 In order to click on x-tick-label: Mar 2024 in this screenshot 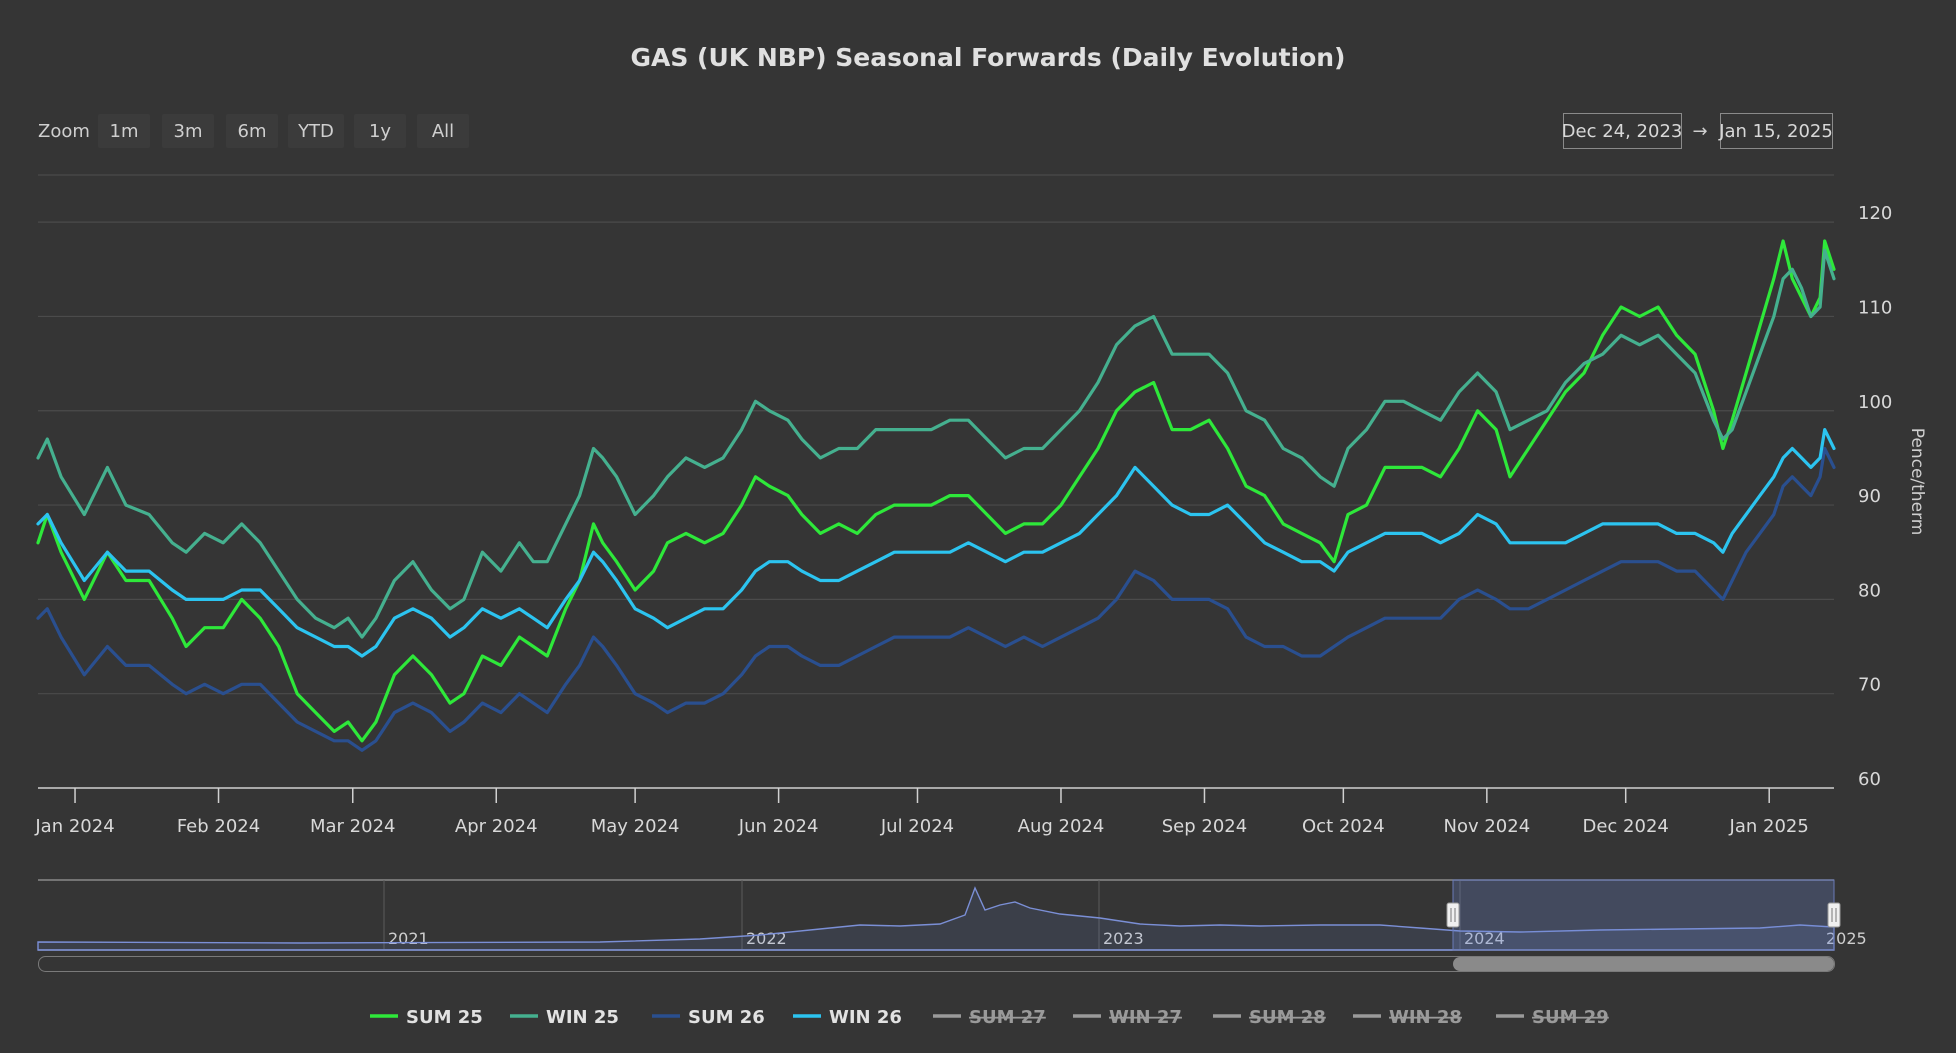, I will do `click(353, 826)`.